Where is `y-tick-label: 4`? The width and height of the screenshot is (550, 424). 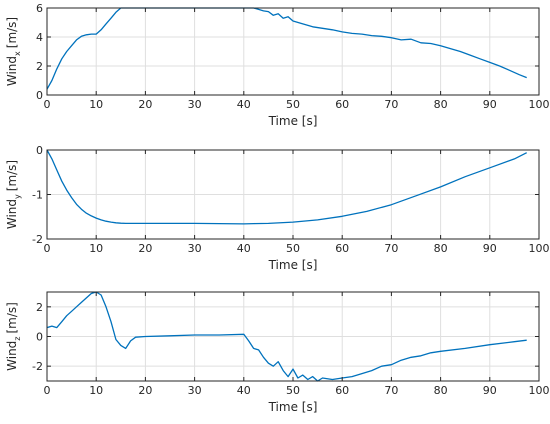 y-tick-label: 4 is located at coordinates (39, 37).